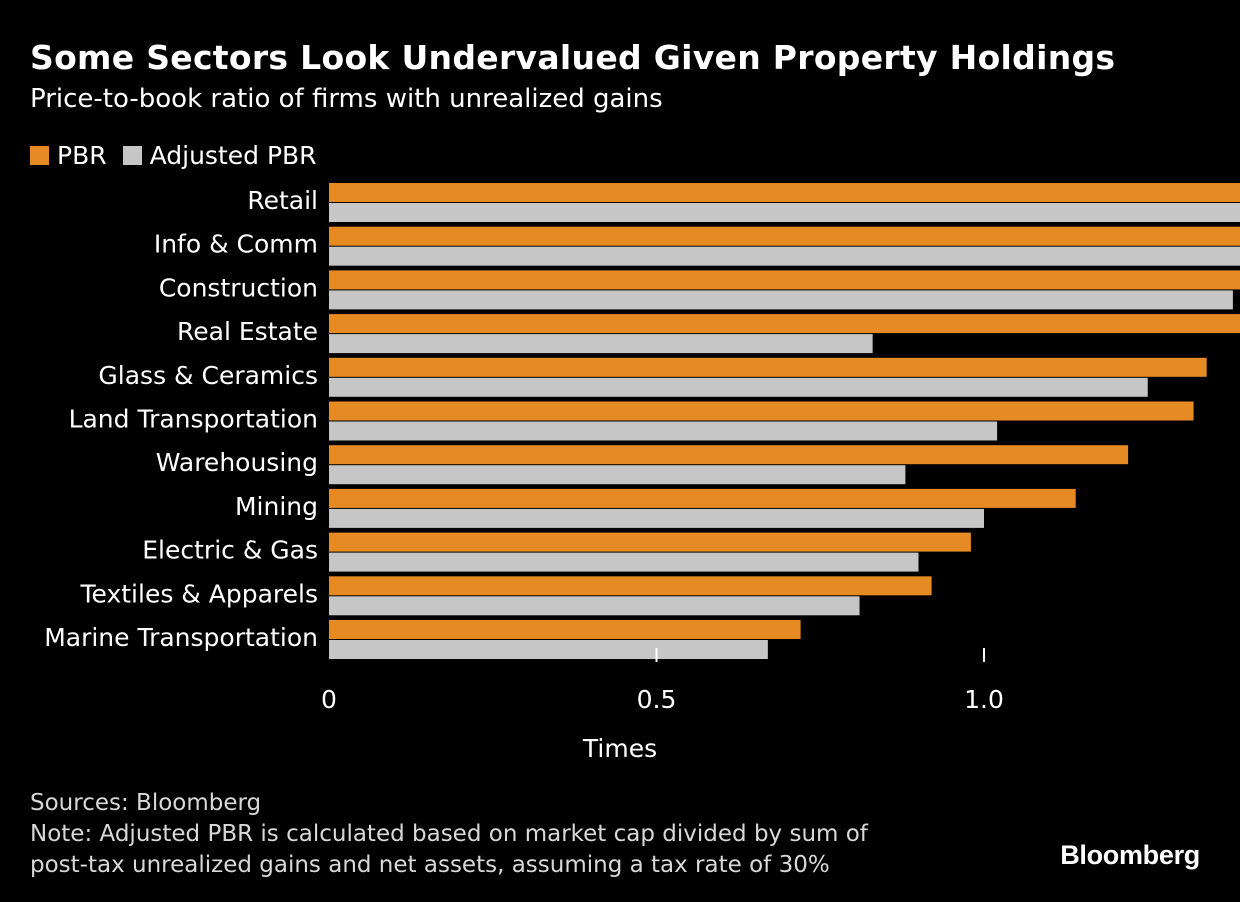 This screenshot has width=1240, height=902. I want to click on category-label-real-estate: Real Estate, so click(247, 331).